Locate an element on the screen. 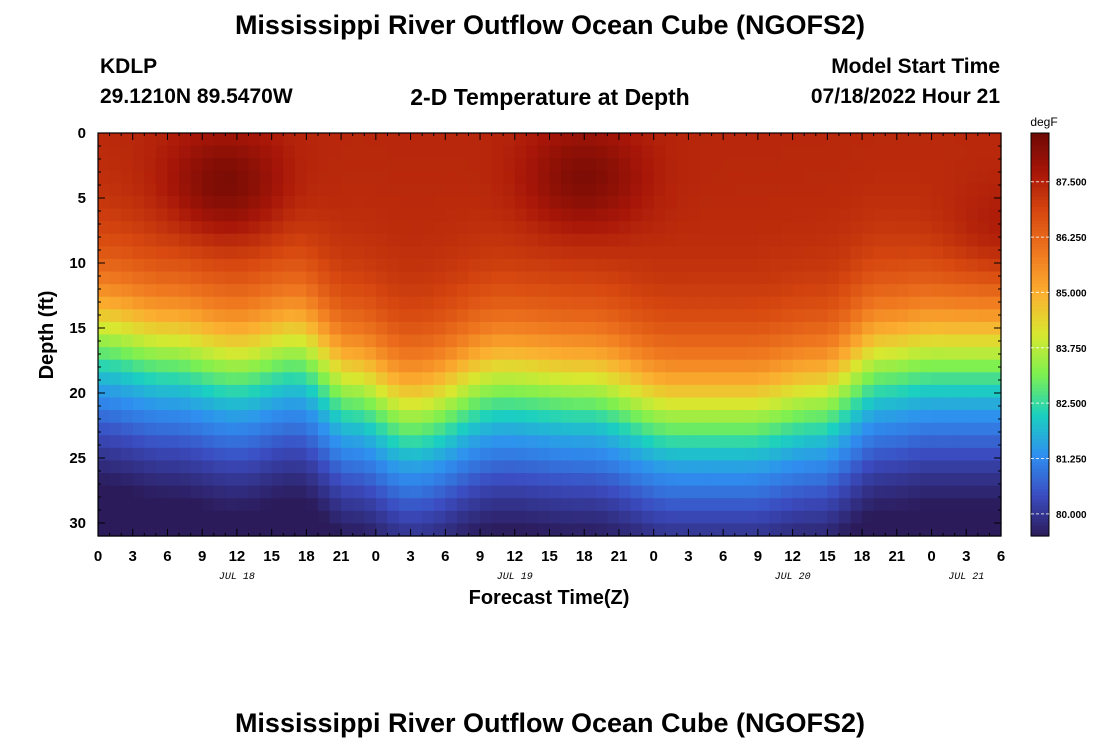  date-label: JUL 18 is located at coordinates (237, 577).